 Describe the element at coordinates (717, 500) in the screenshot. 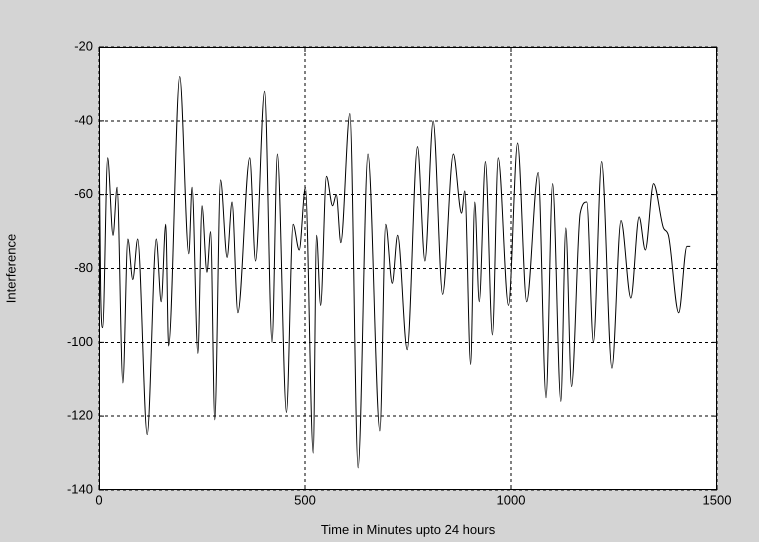

I see `x-tick-label: 1500` at that location.